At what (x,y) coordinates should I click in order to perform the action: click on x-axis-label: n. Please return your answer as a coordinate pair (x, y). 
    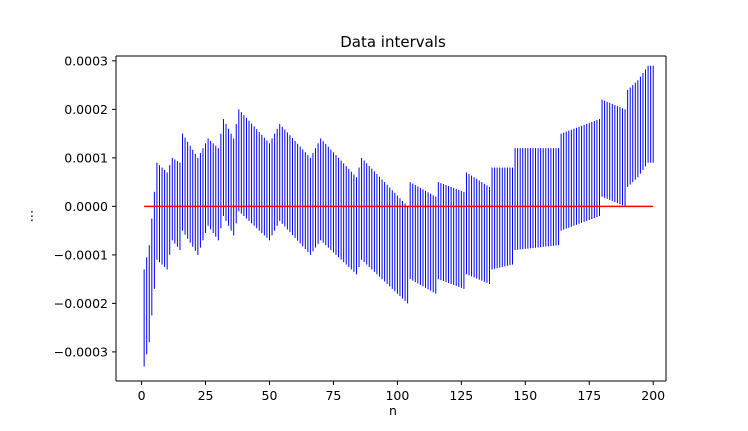
    Looking at the image, I should click on (393, 410).